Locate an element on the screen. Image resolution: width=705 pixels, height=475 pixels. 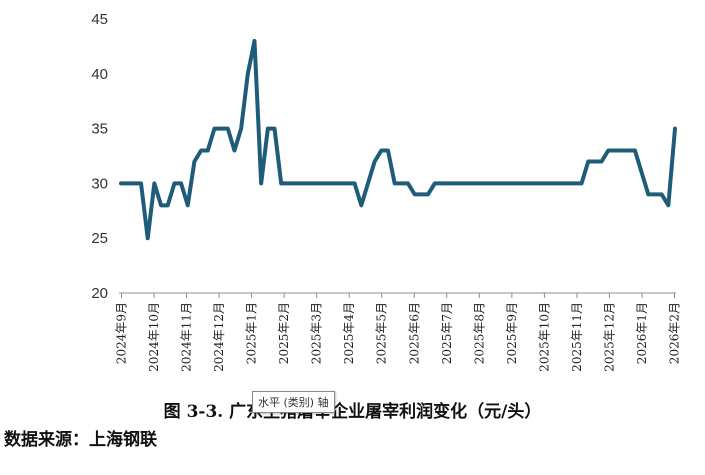
axis-tooltip: 水平 (类别) 轴 is located at coordinates (293, 402).